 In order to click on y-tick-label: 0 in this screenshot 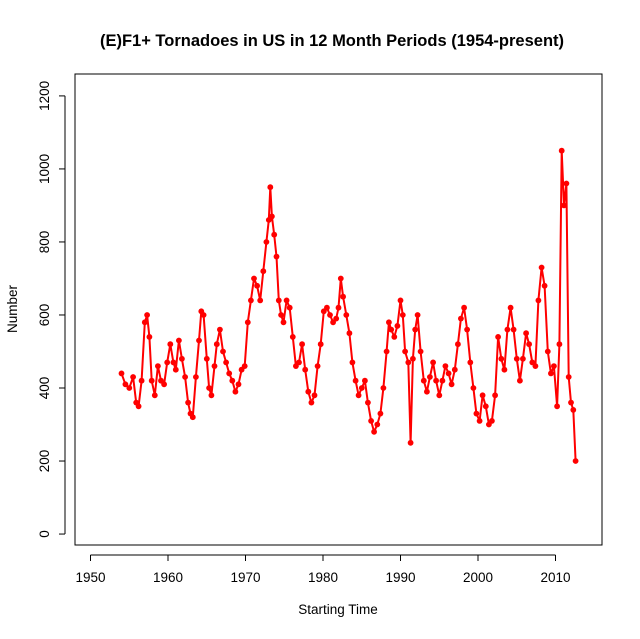, I will do `click(44, 534)`.